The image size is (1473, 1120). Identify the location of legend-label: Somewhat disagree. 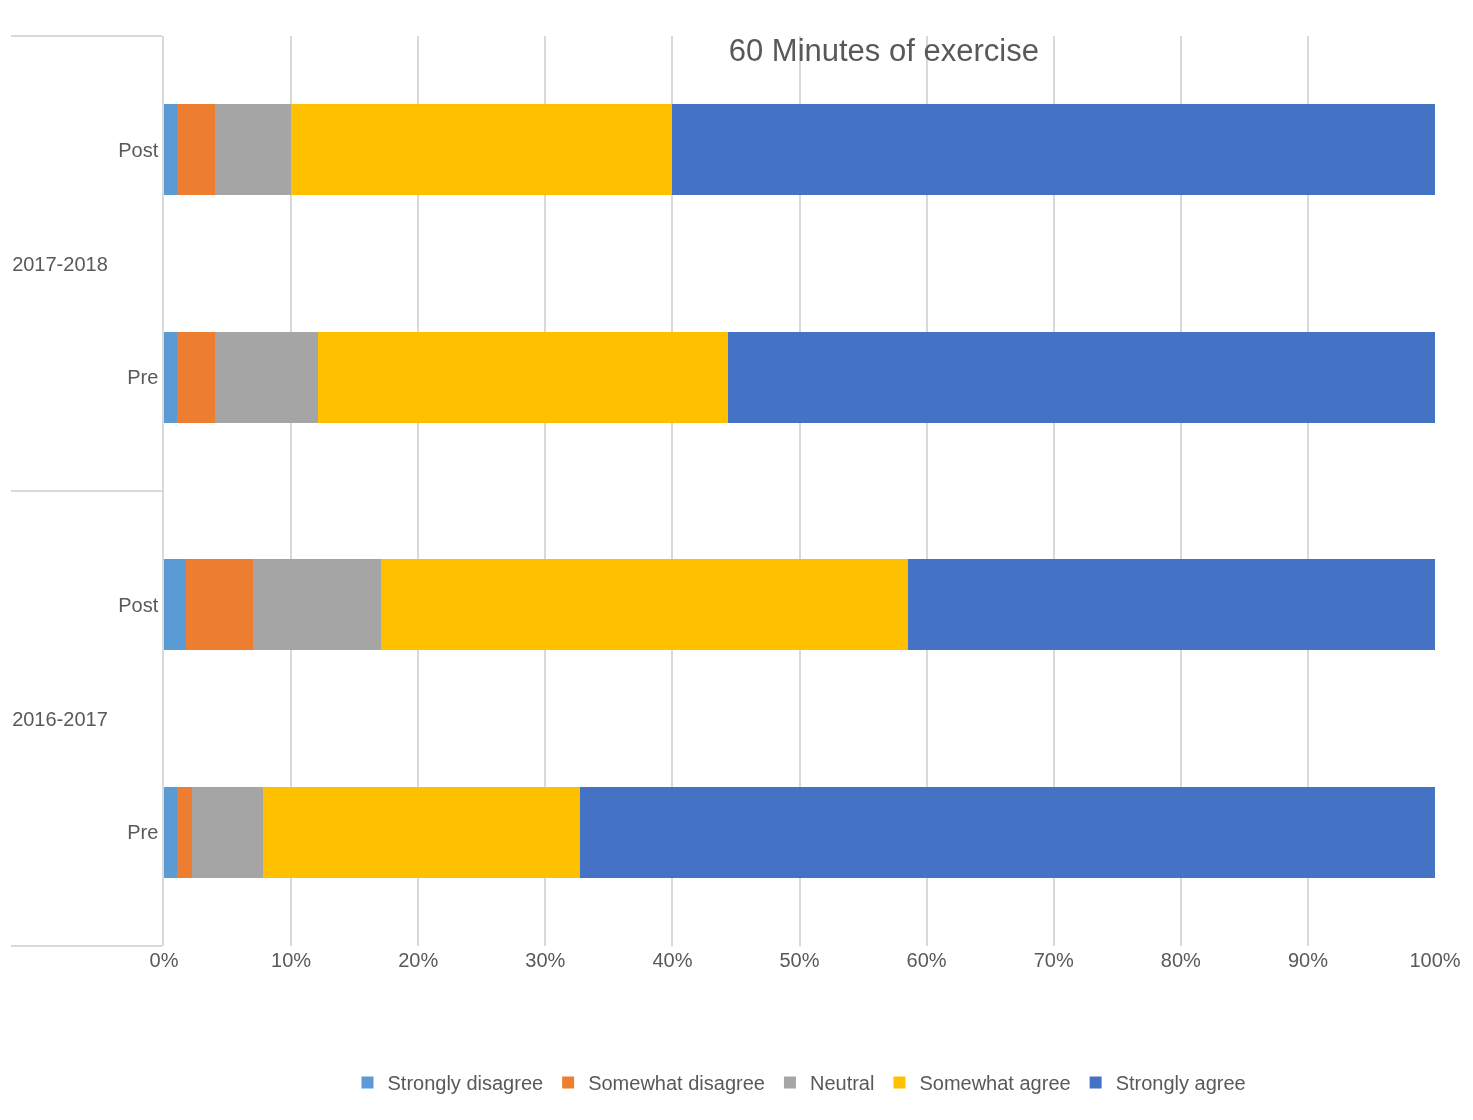
(676, 1083).